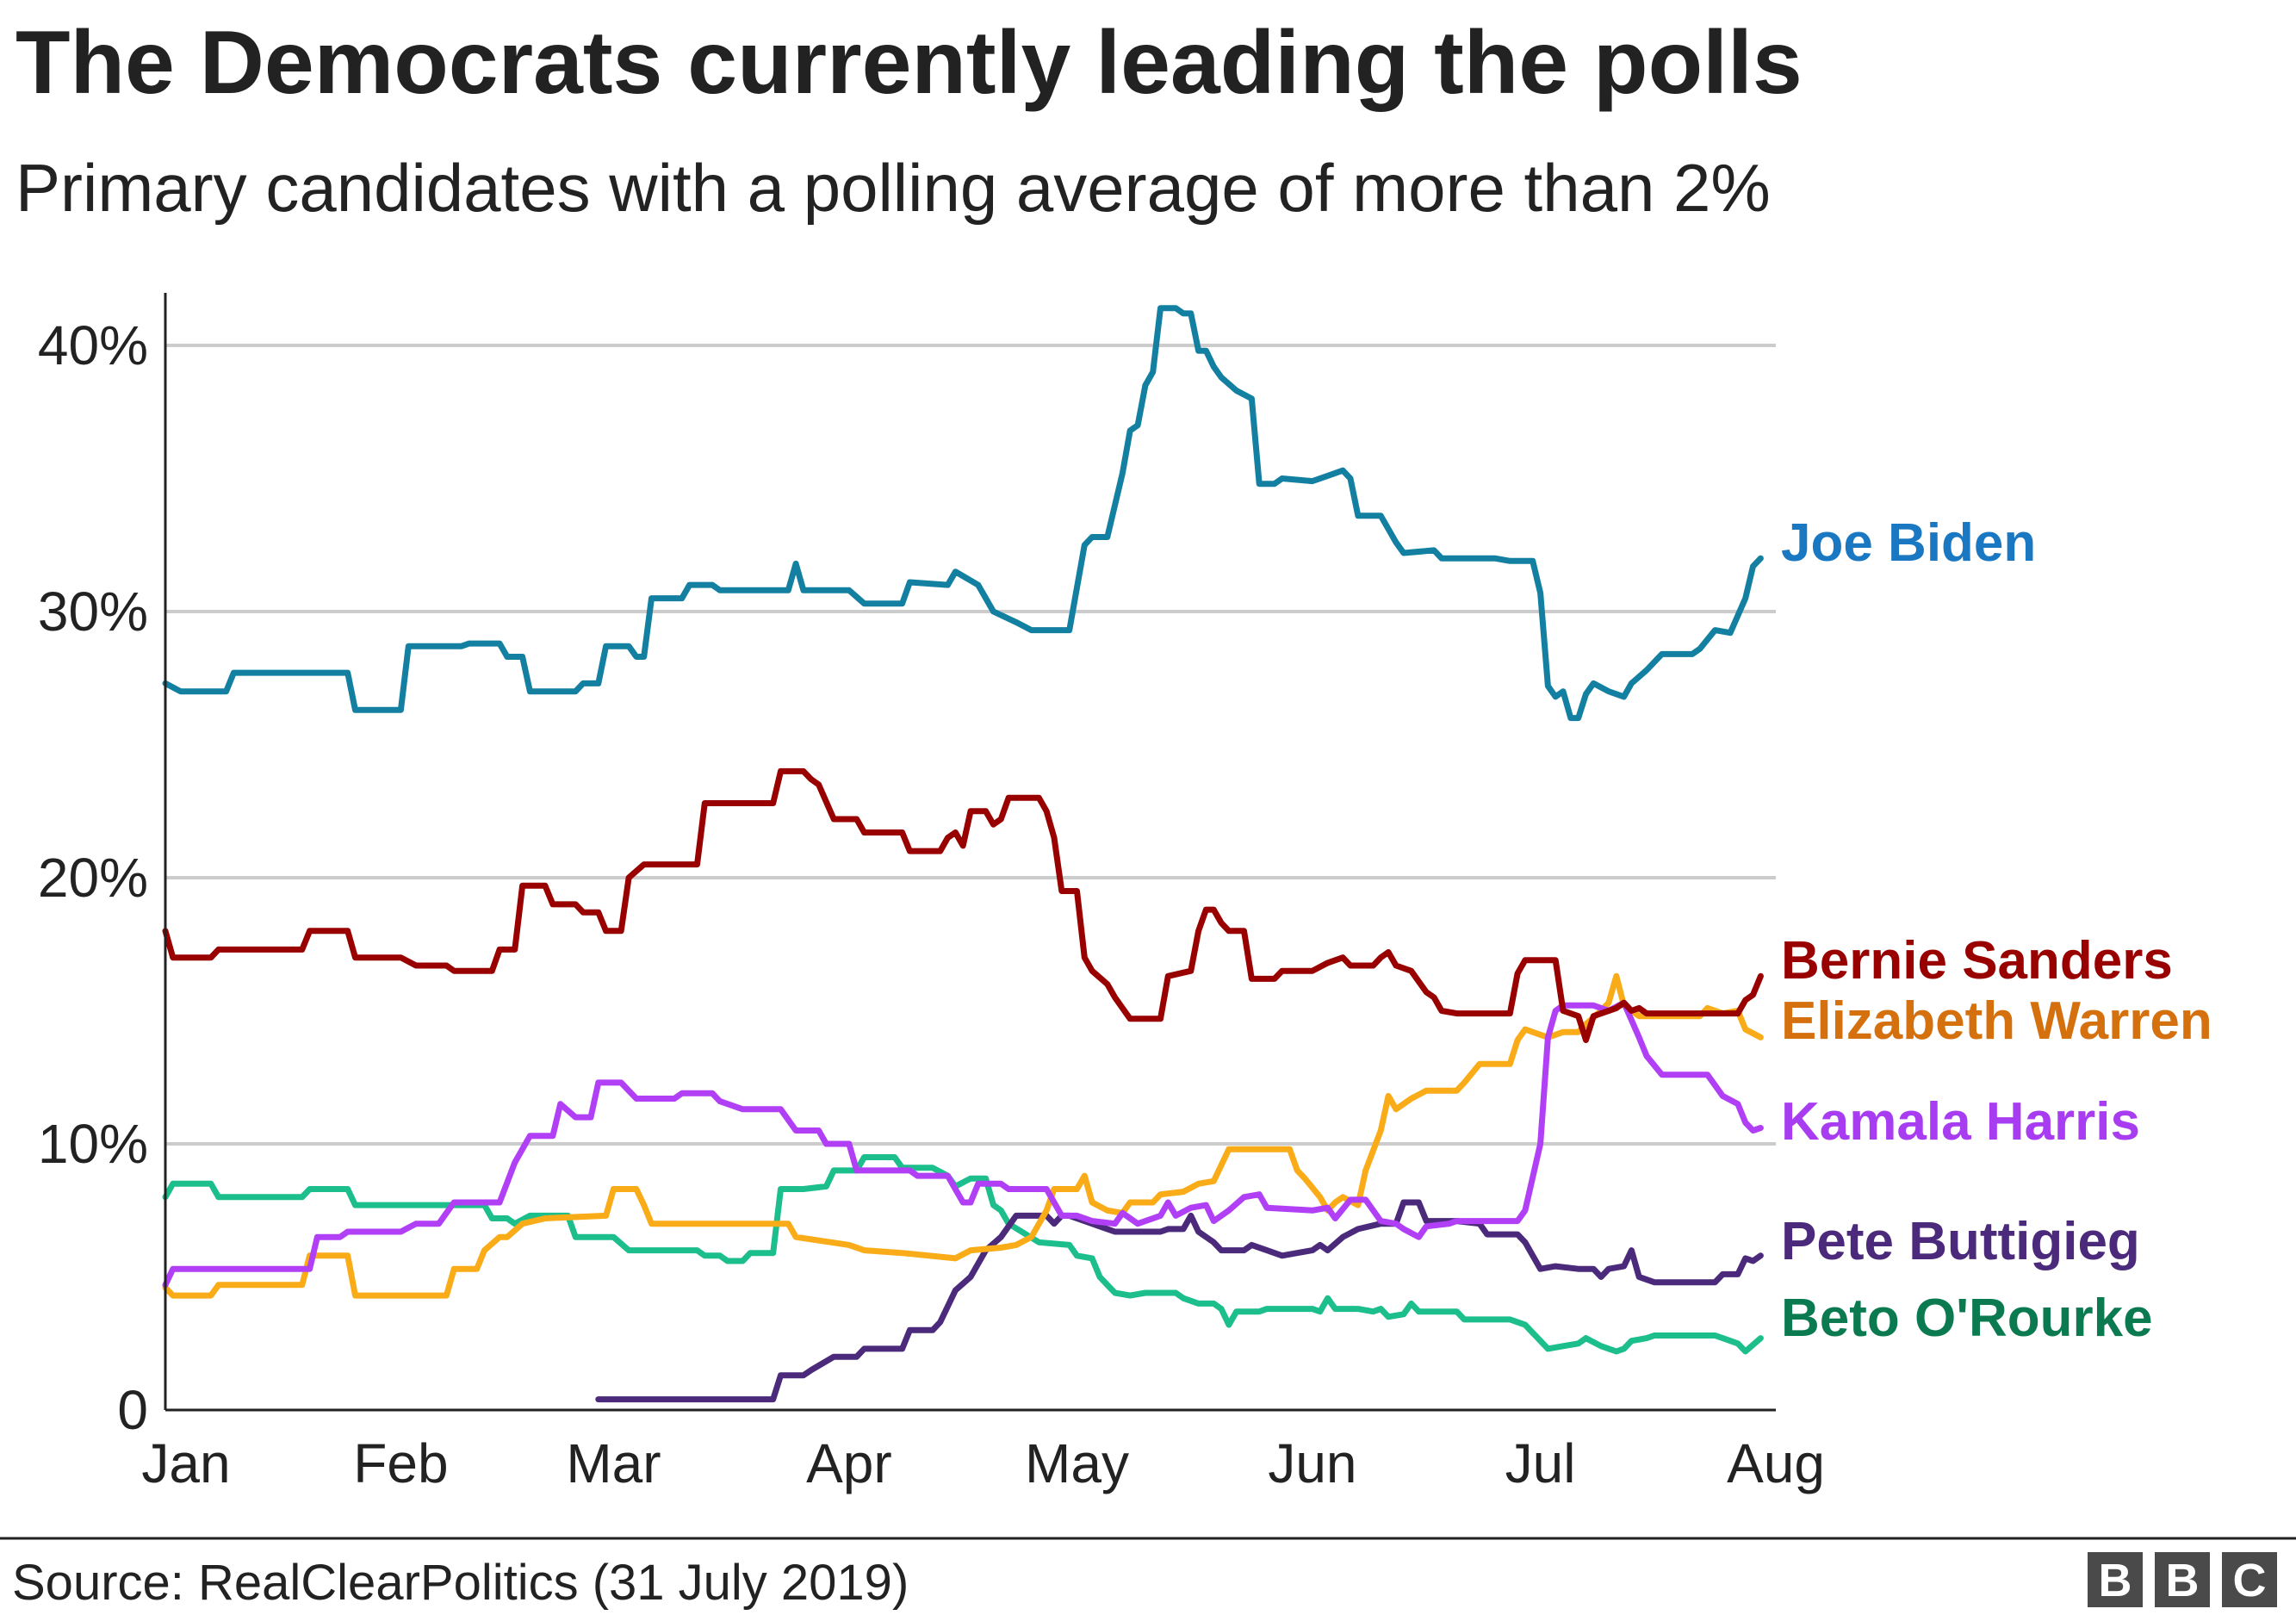  I want to click on bbc-logo: B B C, so click(2182, 1579).